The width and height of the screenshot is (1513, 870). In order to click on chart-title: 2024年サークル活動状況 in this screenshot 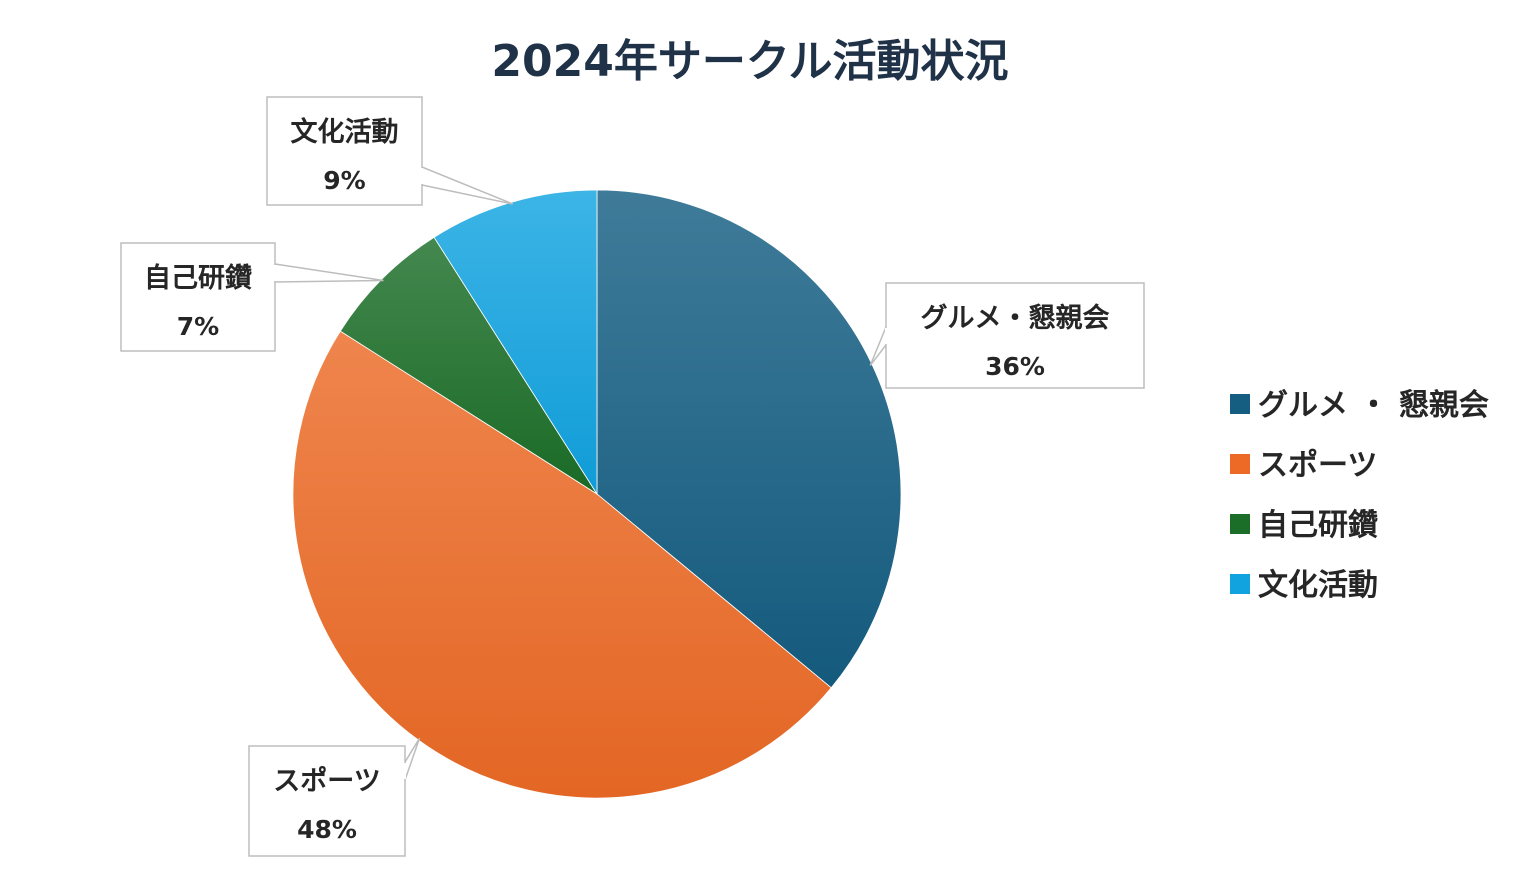, I will do `click(749, 61)`.